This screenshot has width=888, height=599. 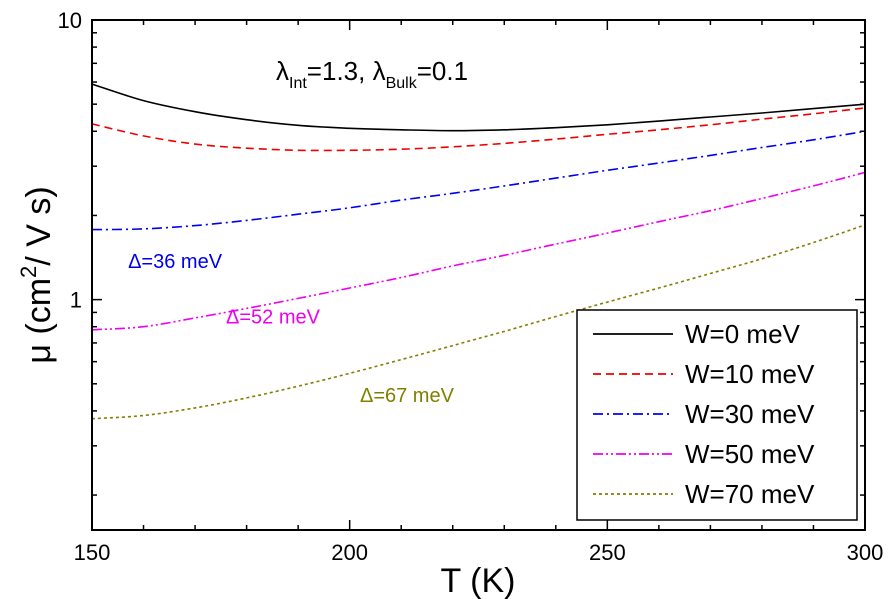 I want to click on gap-annotation: Δ=36 meV, so click(x=175, y=262).